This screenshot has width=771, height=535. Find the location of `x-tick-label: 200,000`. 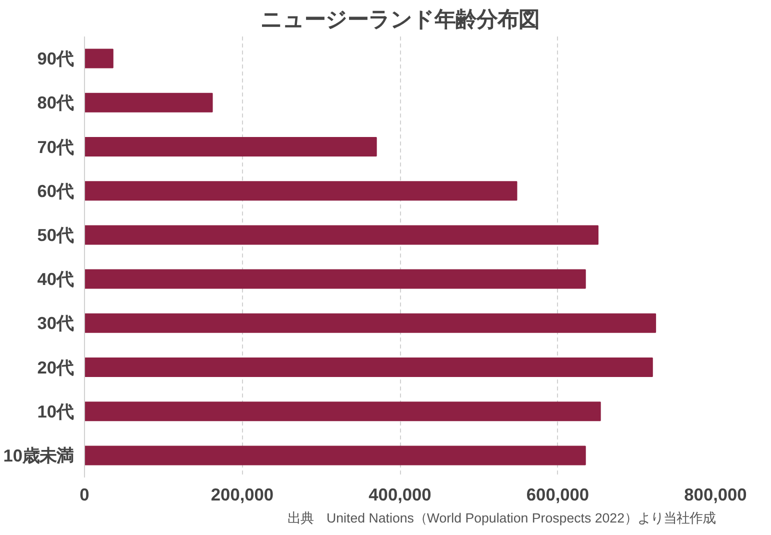

x-tick-label: 200,000 is located at coordinates (242, 494).